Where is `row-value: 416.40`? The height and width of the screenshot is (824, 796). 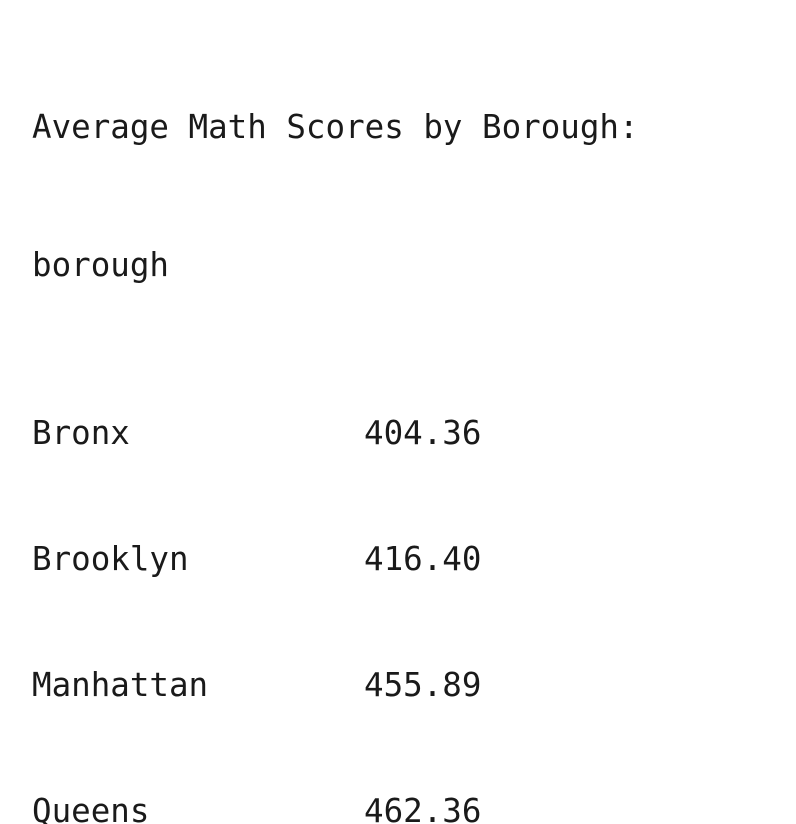 row-value: 416.40 is located at coordinates (423, 559).